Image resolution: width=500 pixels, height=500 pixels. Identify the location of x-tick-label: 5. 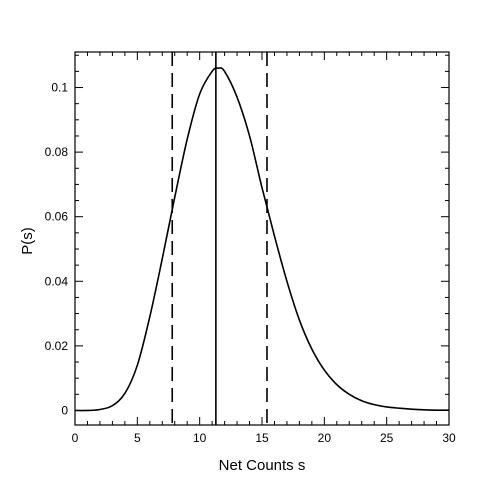
(137, 438).